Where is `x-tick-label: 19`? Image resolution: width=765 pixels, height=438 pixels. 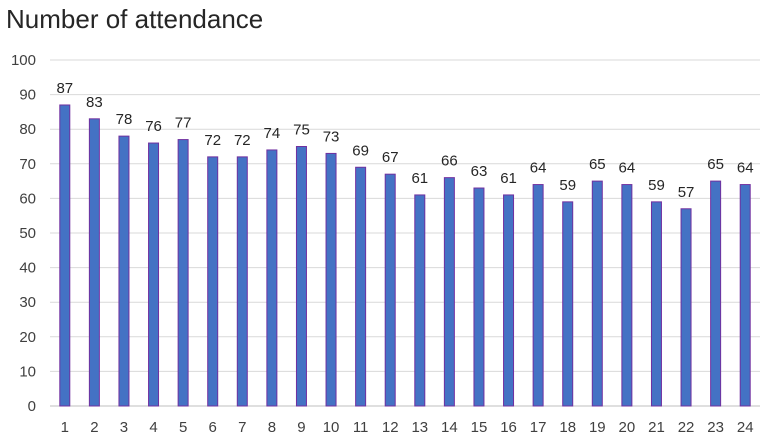 x-tick-label: 19 is located at coordinates (597, 427).